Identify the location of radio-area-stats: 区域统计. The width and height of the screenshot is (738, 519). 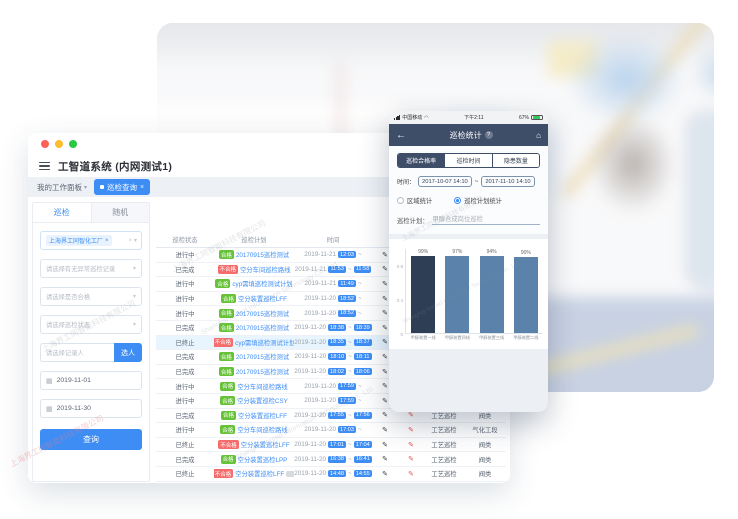
(414, 200).